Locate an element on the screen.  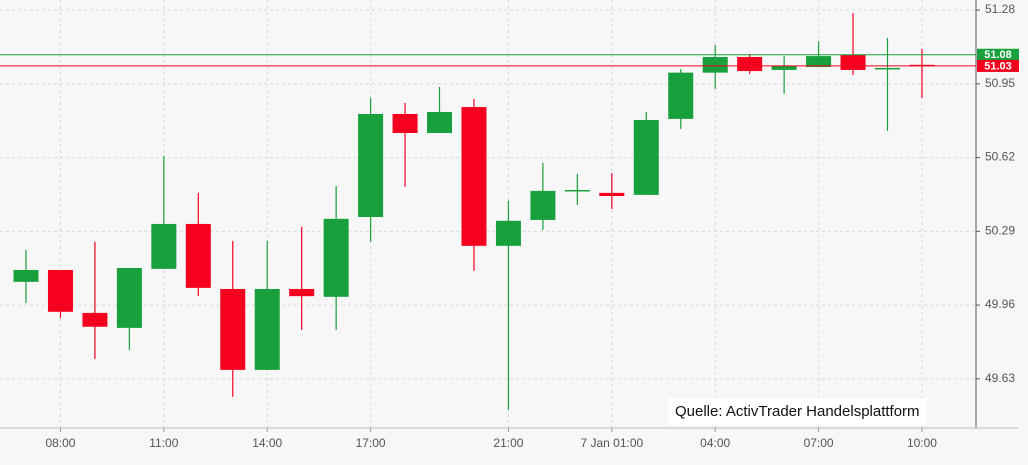
x-tick-label: 07:00 is located at coordinates (819, 443).